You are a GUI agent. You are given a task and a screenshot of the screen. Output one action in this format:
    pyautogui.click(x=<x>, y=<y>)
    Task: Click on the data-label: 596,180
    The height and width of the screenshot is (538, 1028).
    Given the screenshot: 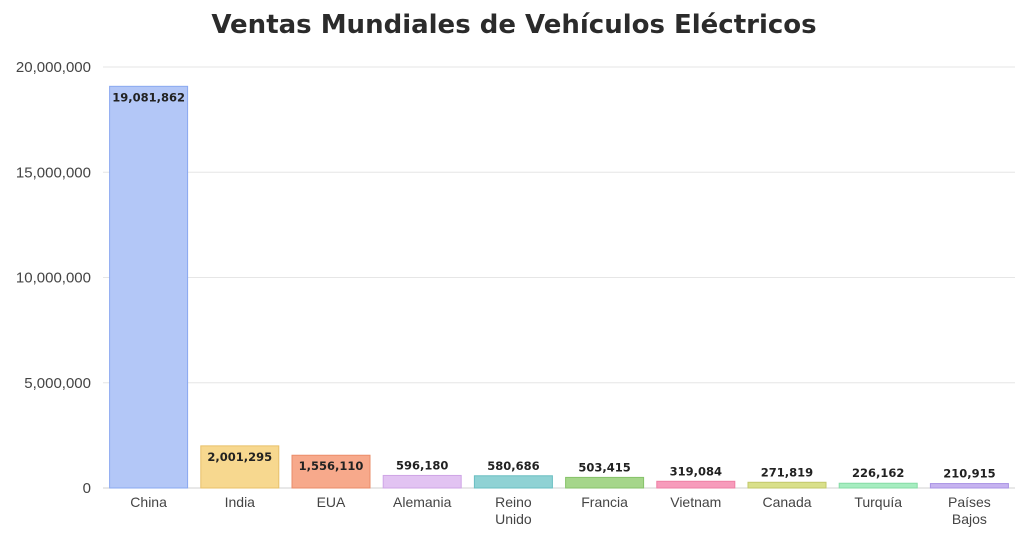 What is the action you would take?
    pyautogui.click(x=422, y=465)
    